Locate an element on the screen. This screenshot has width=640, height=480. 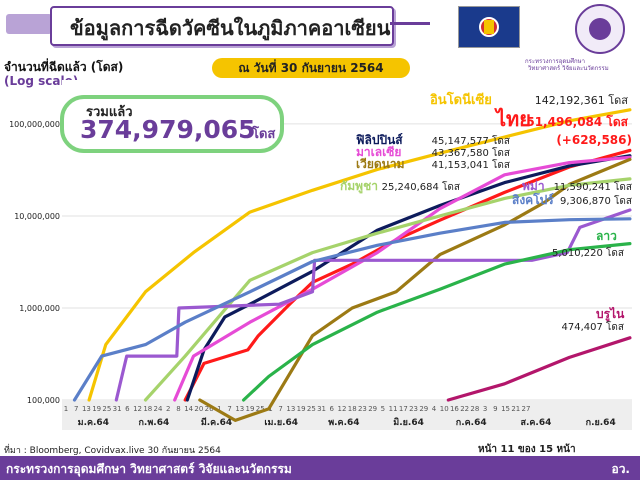
footer-abbr: อว. is located at coordinates (620, 469).